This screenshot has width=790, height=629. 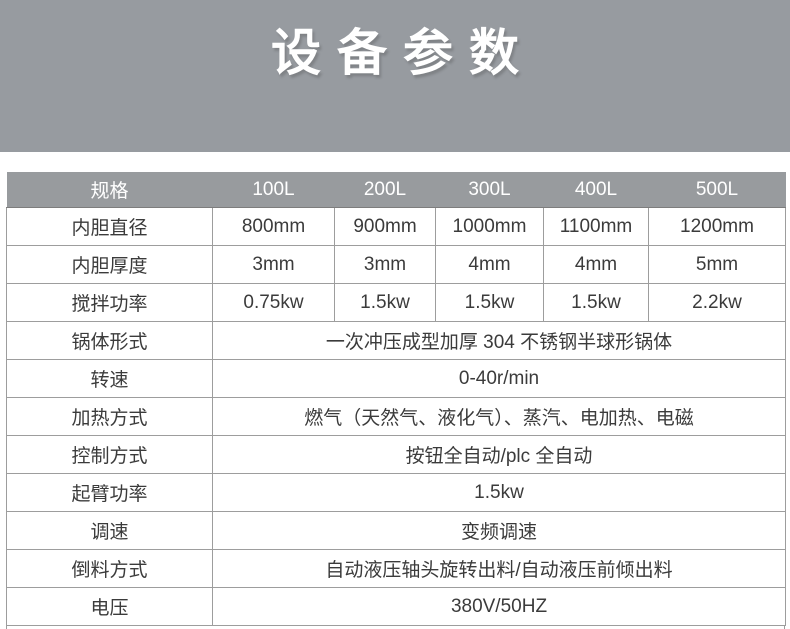 I want to click on cell-span-value: 变频调速, so click(x=499, y=530).